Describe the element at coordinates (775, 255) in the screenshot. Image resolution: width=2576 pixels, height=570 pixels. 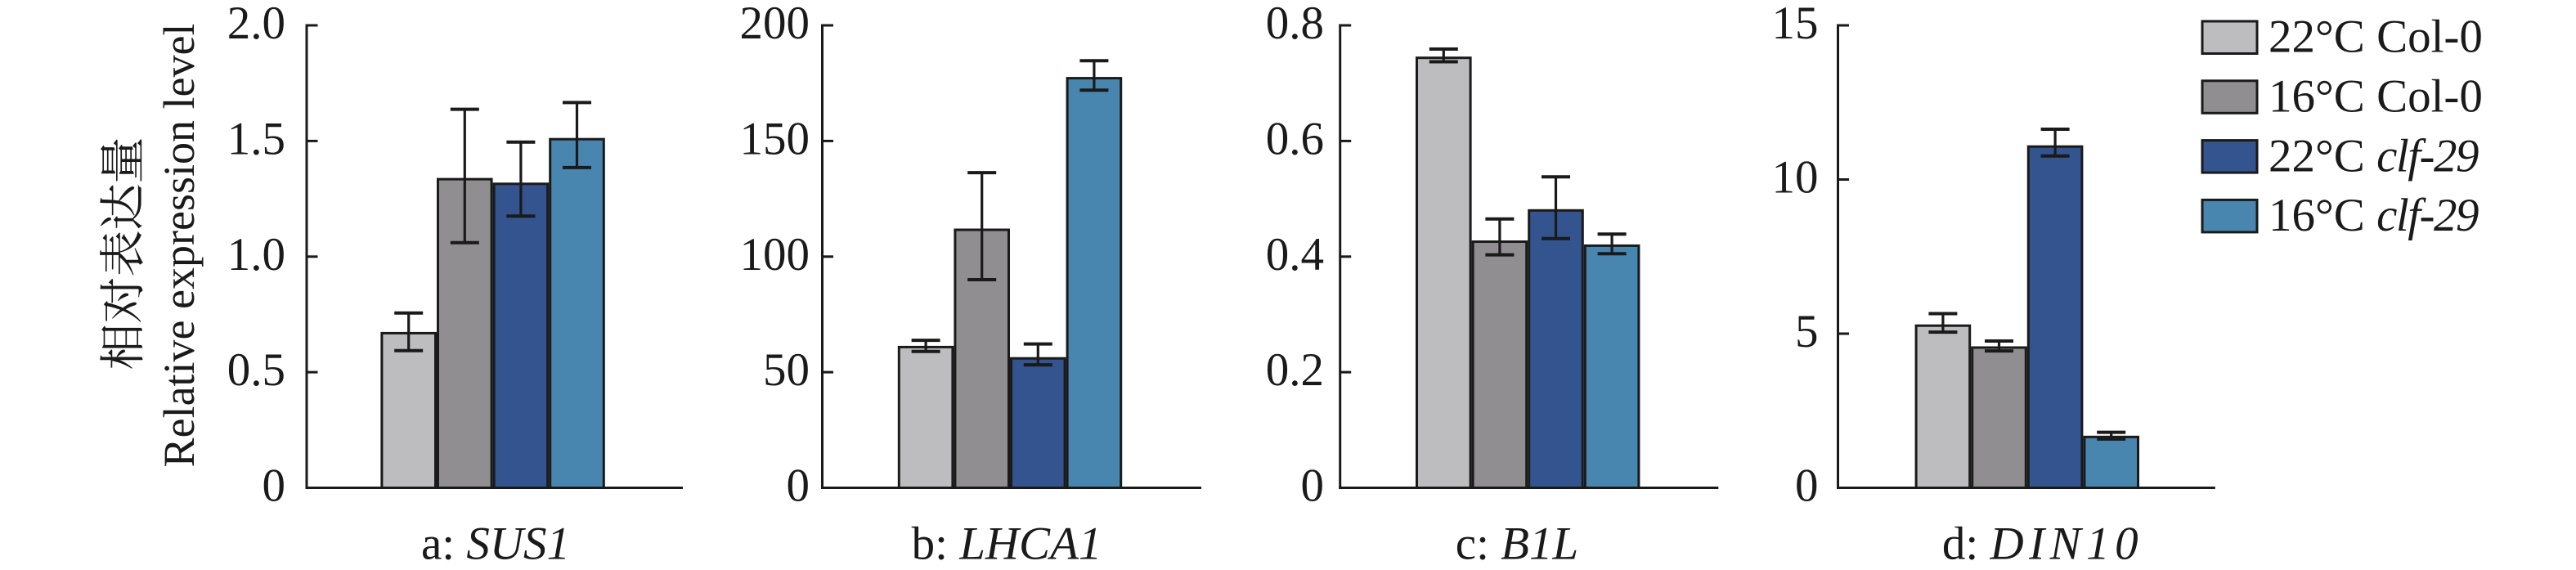
I see `svg-text: 100` at that location.